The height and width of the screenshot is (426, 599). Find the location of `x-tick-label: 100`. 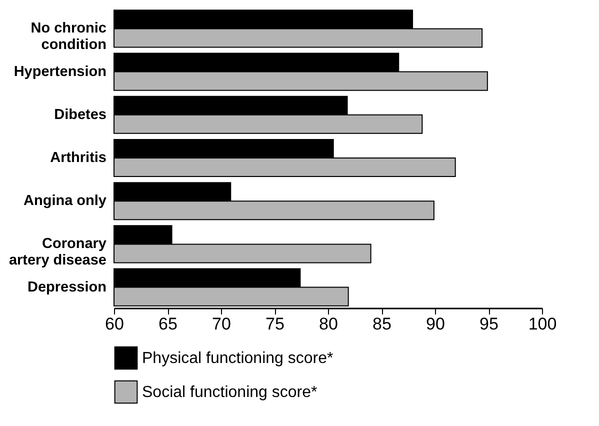

x-tick-label: 100 is located at coordinates (542, 324).